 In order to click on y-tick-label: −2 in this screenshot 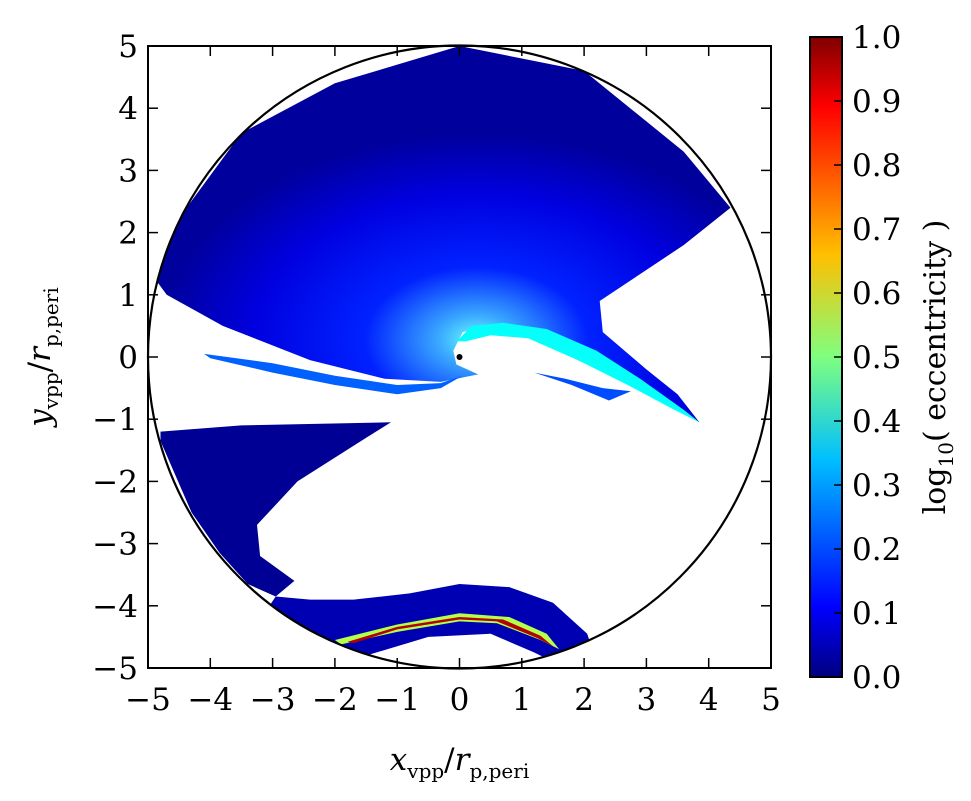, I will do `click(115, 482)`.